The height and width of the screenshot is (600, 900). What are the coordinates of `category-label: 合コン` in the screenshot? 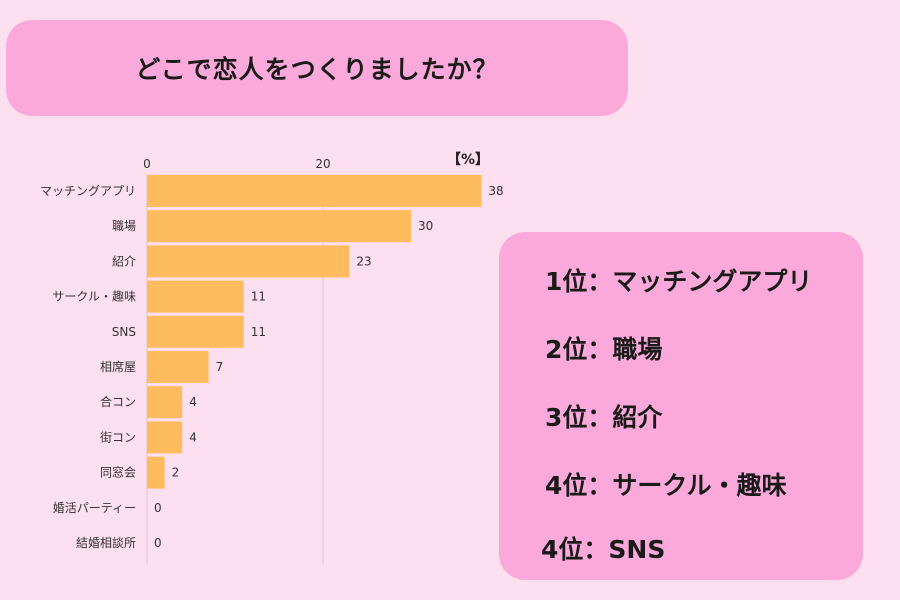 It's located at (118, 401).